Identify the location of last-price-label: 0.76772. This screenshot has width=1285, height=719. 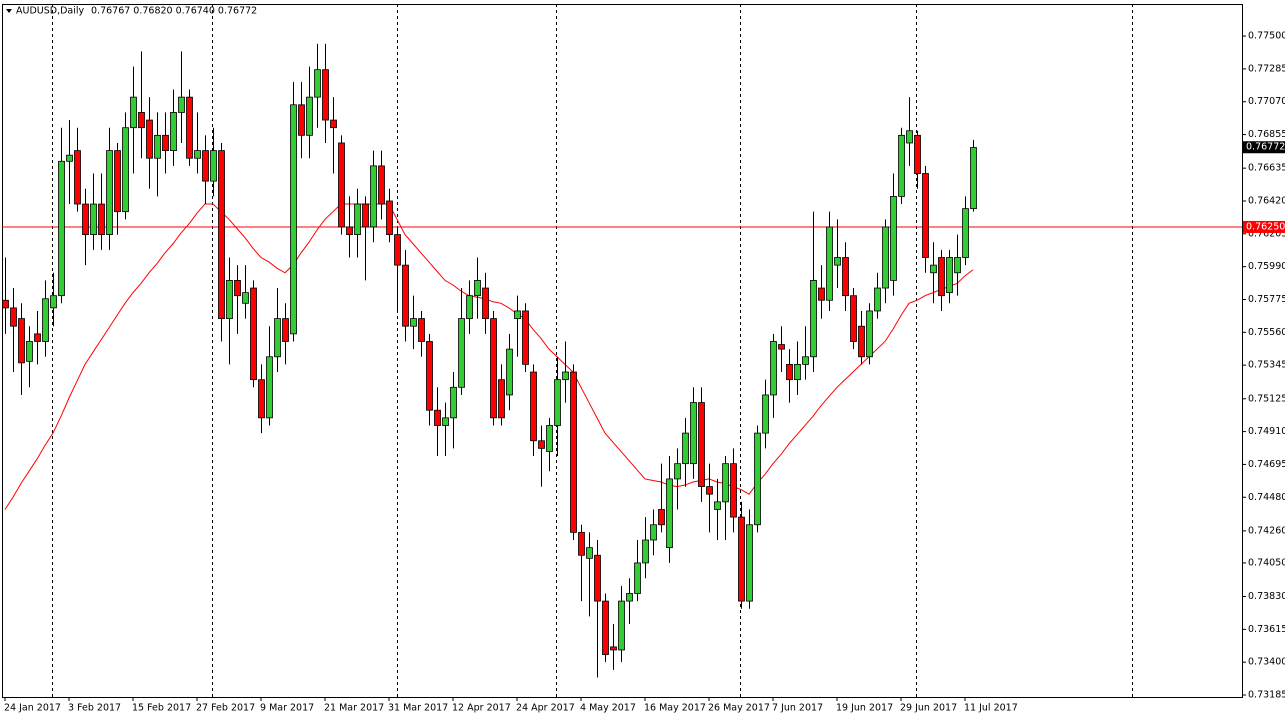
(1265, 147).